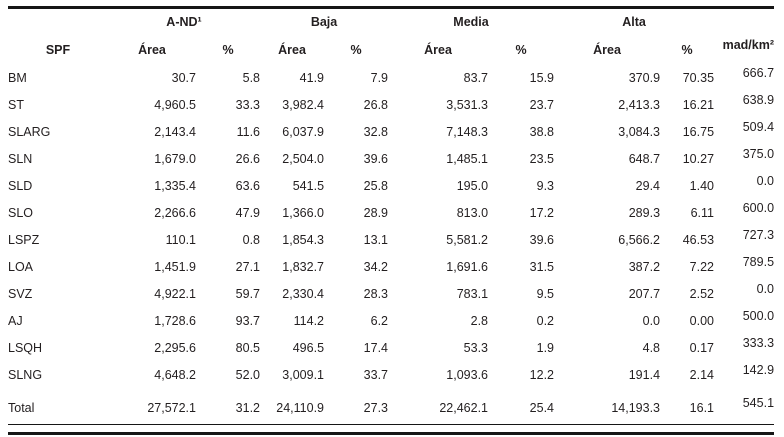 The height and width of the screenshot is (437, 784). I want to click on cell-value: 17.2, so click(542, 212).